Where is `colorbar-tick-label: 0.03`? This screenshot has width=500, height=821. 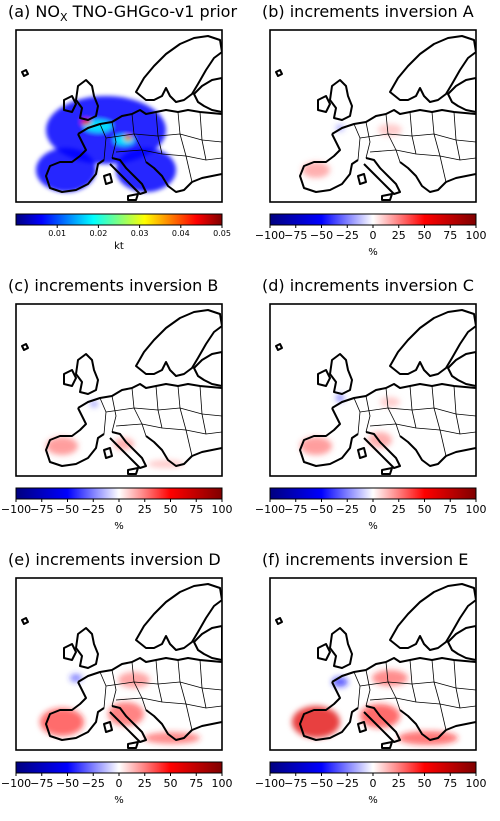
colorbar-tick-label: 0.03 is located at coordinates (139, 233).